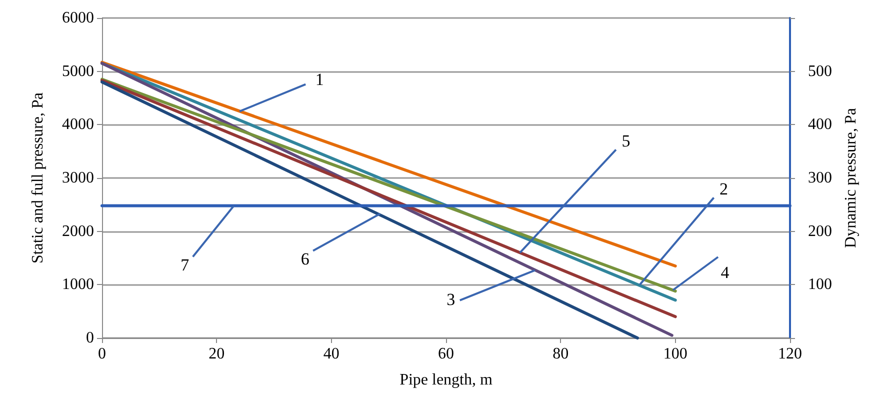 Image resolution: width=882 pixels, height=404 pixels. Describe the element at coordinates (626, 141) in the screenshot. I see `annotation: 5` at that location.